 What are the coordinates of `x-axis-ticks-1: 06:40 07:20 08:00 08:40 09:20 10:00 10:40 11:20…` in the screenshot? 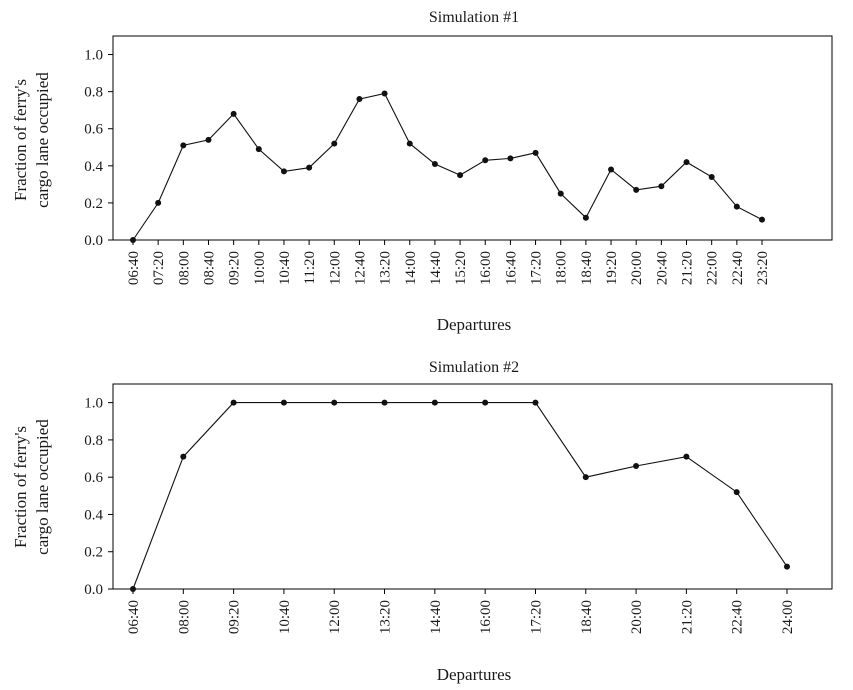 It's located at (448, 262).